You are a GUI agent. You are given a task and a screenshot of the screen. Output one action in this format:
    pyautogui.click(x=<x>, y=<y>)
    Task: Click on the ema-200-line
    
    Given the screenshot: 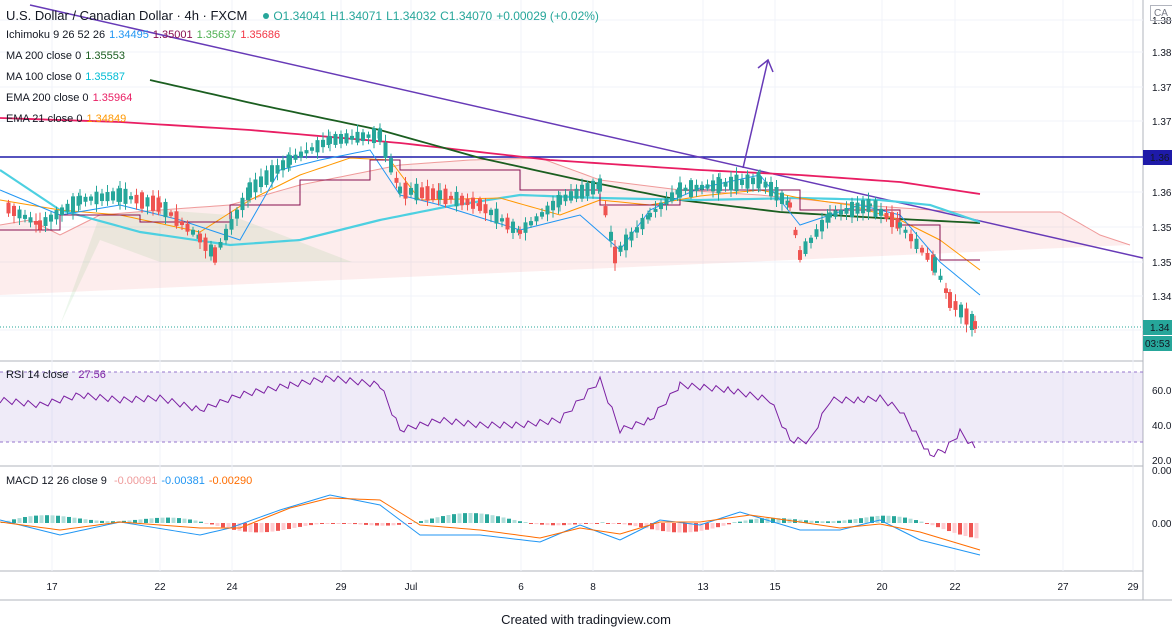 What is the action you would take?
    pyautogui.click(x=490, y=156)
    